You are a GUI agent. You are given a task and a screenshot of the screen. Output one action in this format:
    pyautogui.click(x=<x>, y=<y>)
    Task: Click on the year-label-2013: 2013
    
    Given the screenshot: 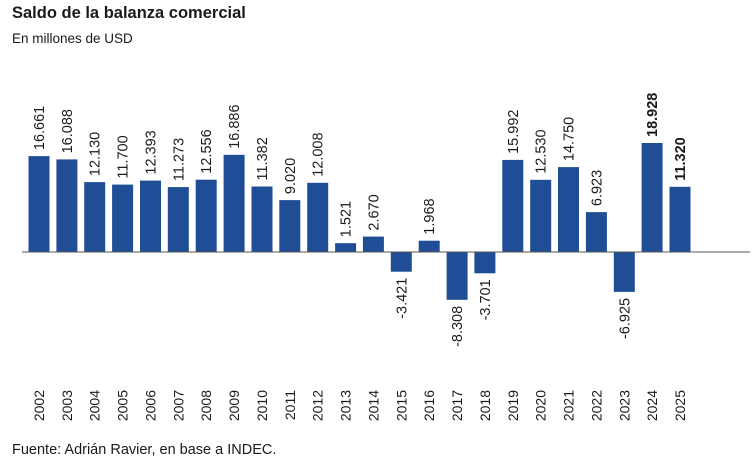 What is the action you would take?
    pyautogui.click(x=346, y=405)
    